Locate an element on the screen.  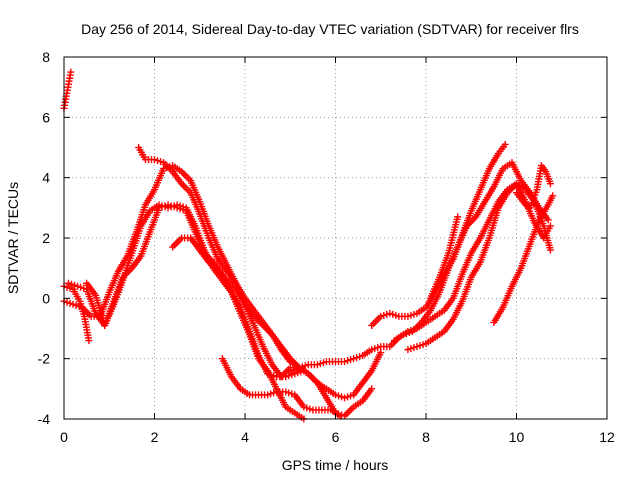
x-axis-label: GPS time / hours is located at coordinates (335, 465).